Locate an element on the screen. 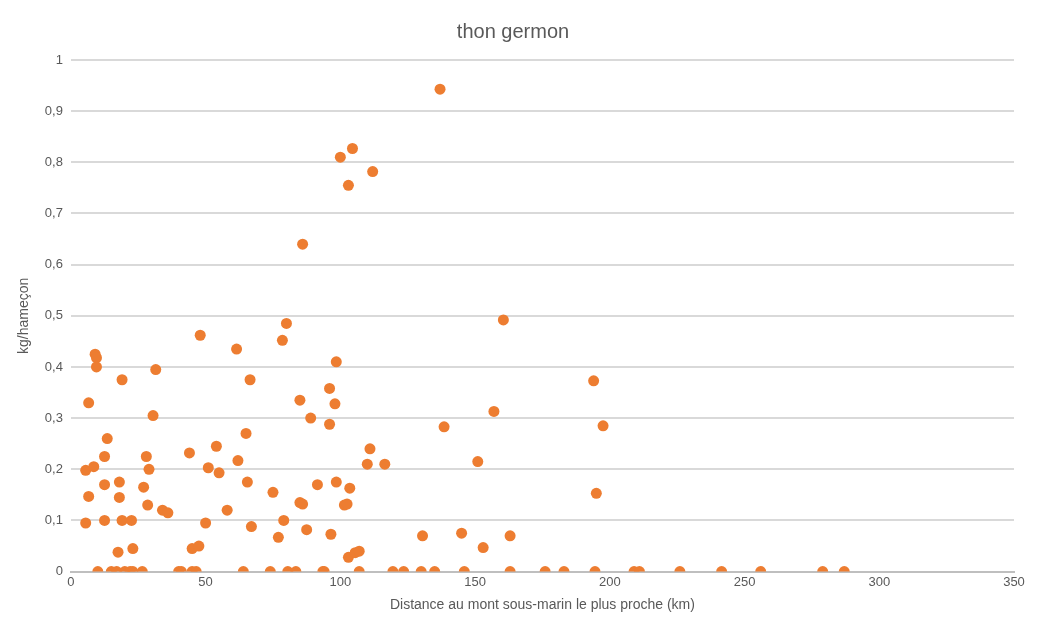 The height and width of the screenshot is (630, 1038). x-tick-label: 50 is located at coordinates (205, 581).